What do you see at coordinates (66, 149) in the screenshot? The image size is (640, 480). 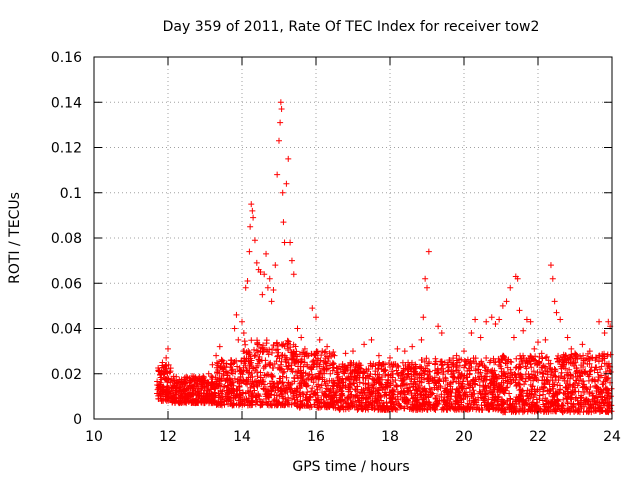 I see `y-tick-label: 0.12` at bounding box center [66, 149].